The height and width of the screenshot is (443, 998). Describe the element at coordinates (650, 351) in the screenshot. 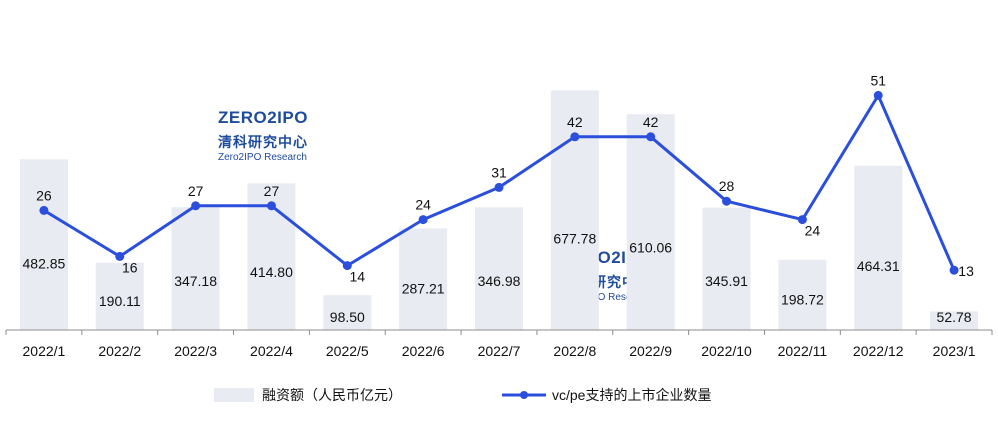

I see `x-tick-label: 2022/9` at that location.